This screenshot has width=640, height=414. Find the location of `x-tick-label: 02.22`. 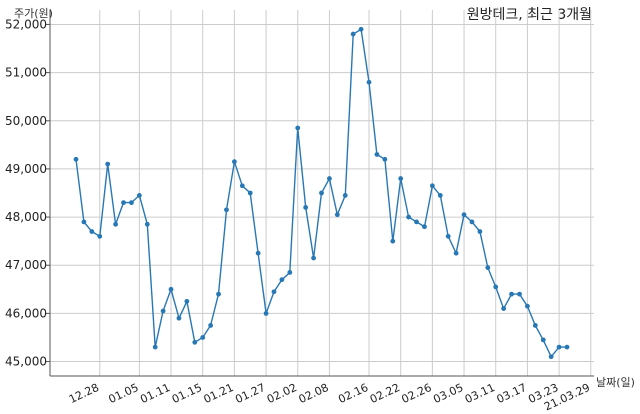

x-tick-label: 02.22 is located at coordinates (385, 393).